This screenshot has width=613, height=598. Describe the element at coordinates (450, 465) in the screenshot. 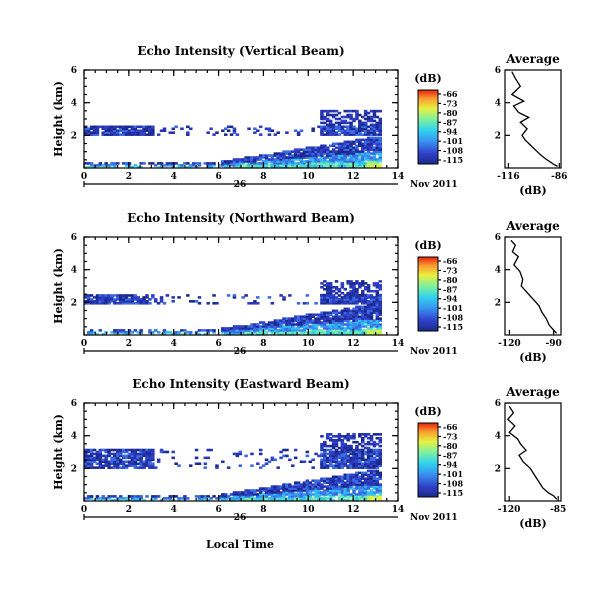

I see `colorbar-tick-label: -94` at that location.